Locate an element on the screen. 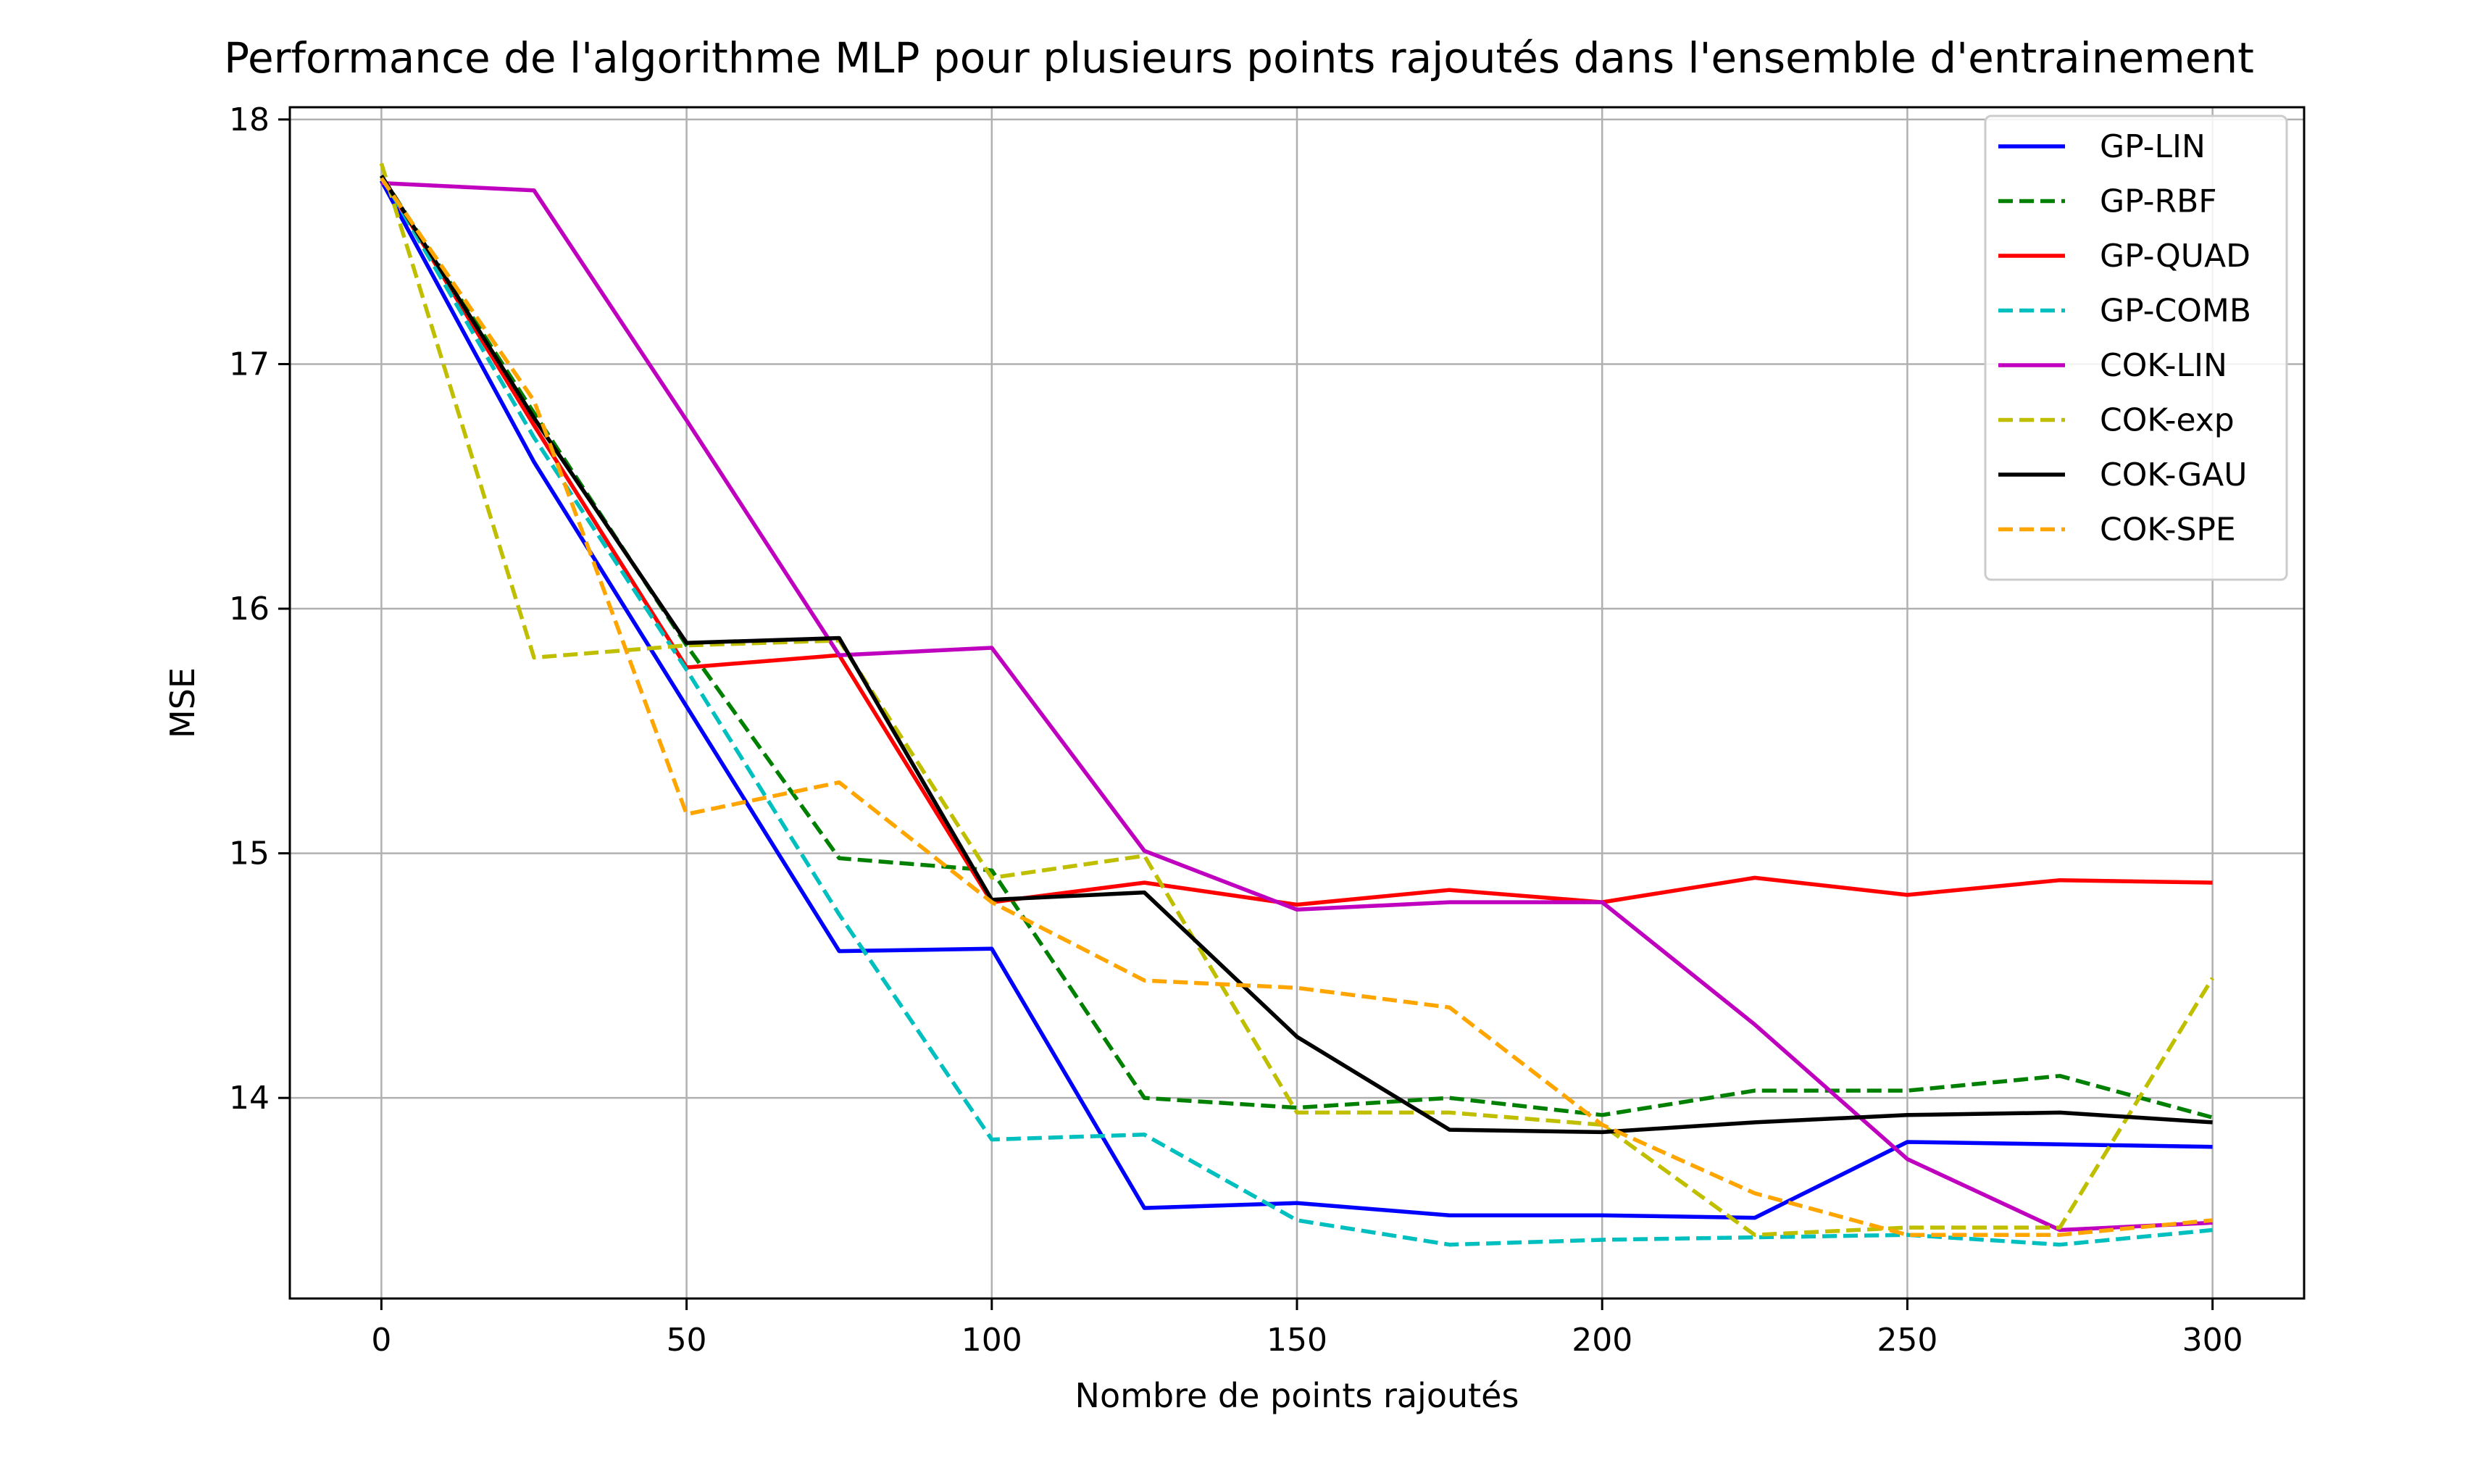 The image size is (2478, 1484). legend-entry-label: GP-QUAD is located at coordinates (2175, 256).